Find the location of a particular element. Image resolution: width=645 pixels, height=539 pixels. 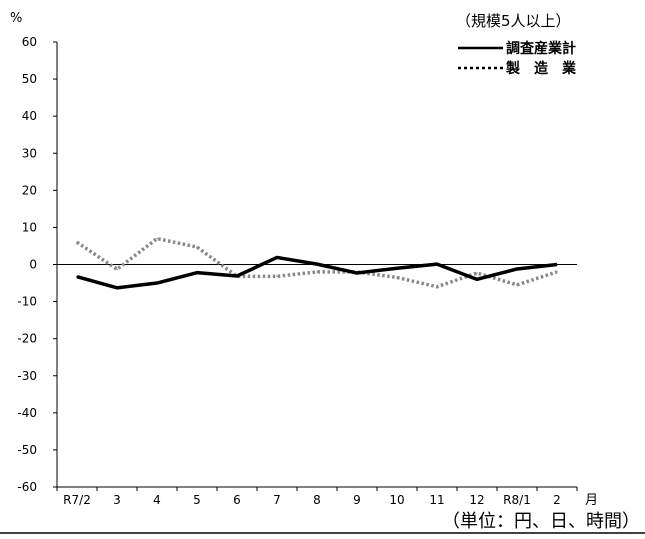

y-tick-label: -30 is located at coordinates (27, 376).